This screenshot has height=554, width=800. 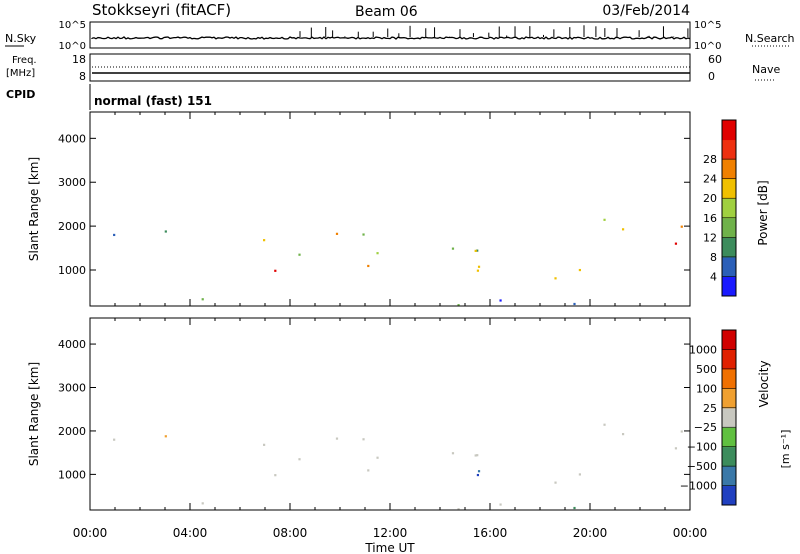 I want to click on power-colorbar-tick-label: 4, so click(x=713, y=276).